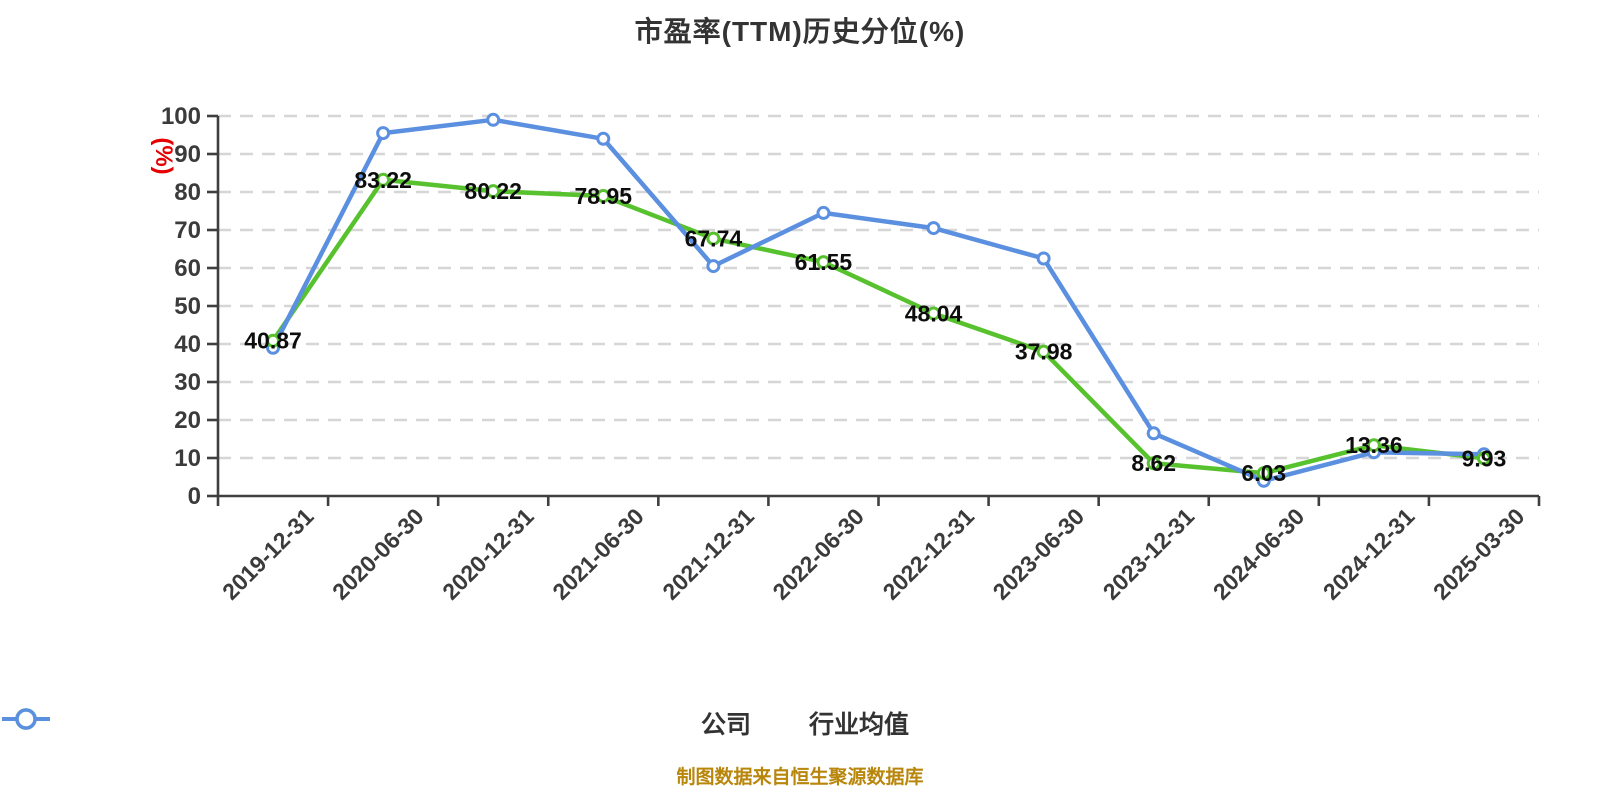 This screenshot has height=800, width=1600. Describe the element at coordinates (376, 723) in the screenshot. I see `legend-item-company: 公司` at that location.